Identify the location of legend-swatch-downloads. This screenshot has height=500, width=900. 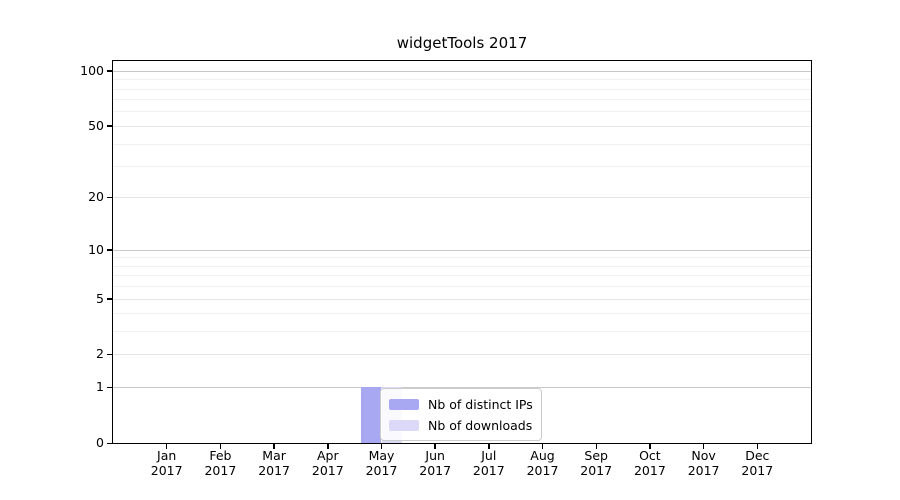
(404, 425).